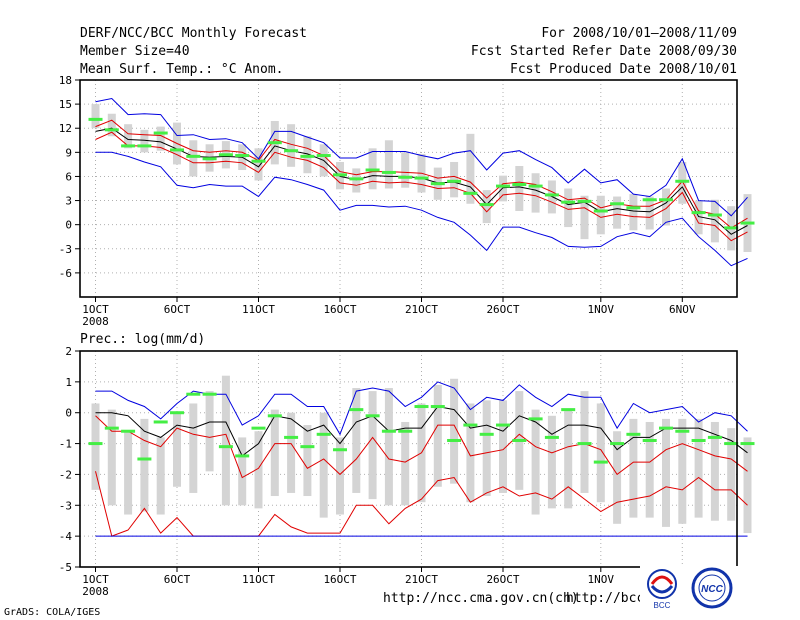 Image resolution: width=800 pixels, height=620 pixels. What do you see at coordinates (68, 351) in the screenshot?
I see `y-tick-label: 2` at bounding box center [68, 351].